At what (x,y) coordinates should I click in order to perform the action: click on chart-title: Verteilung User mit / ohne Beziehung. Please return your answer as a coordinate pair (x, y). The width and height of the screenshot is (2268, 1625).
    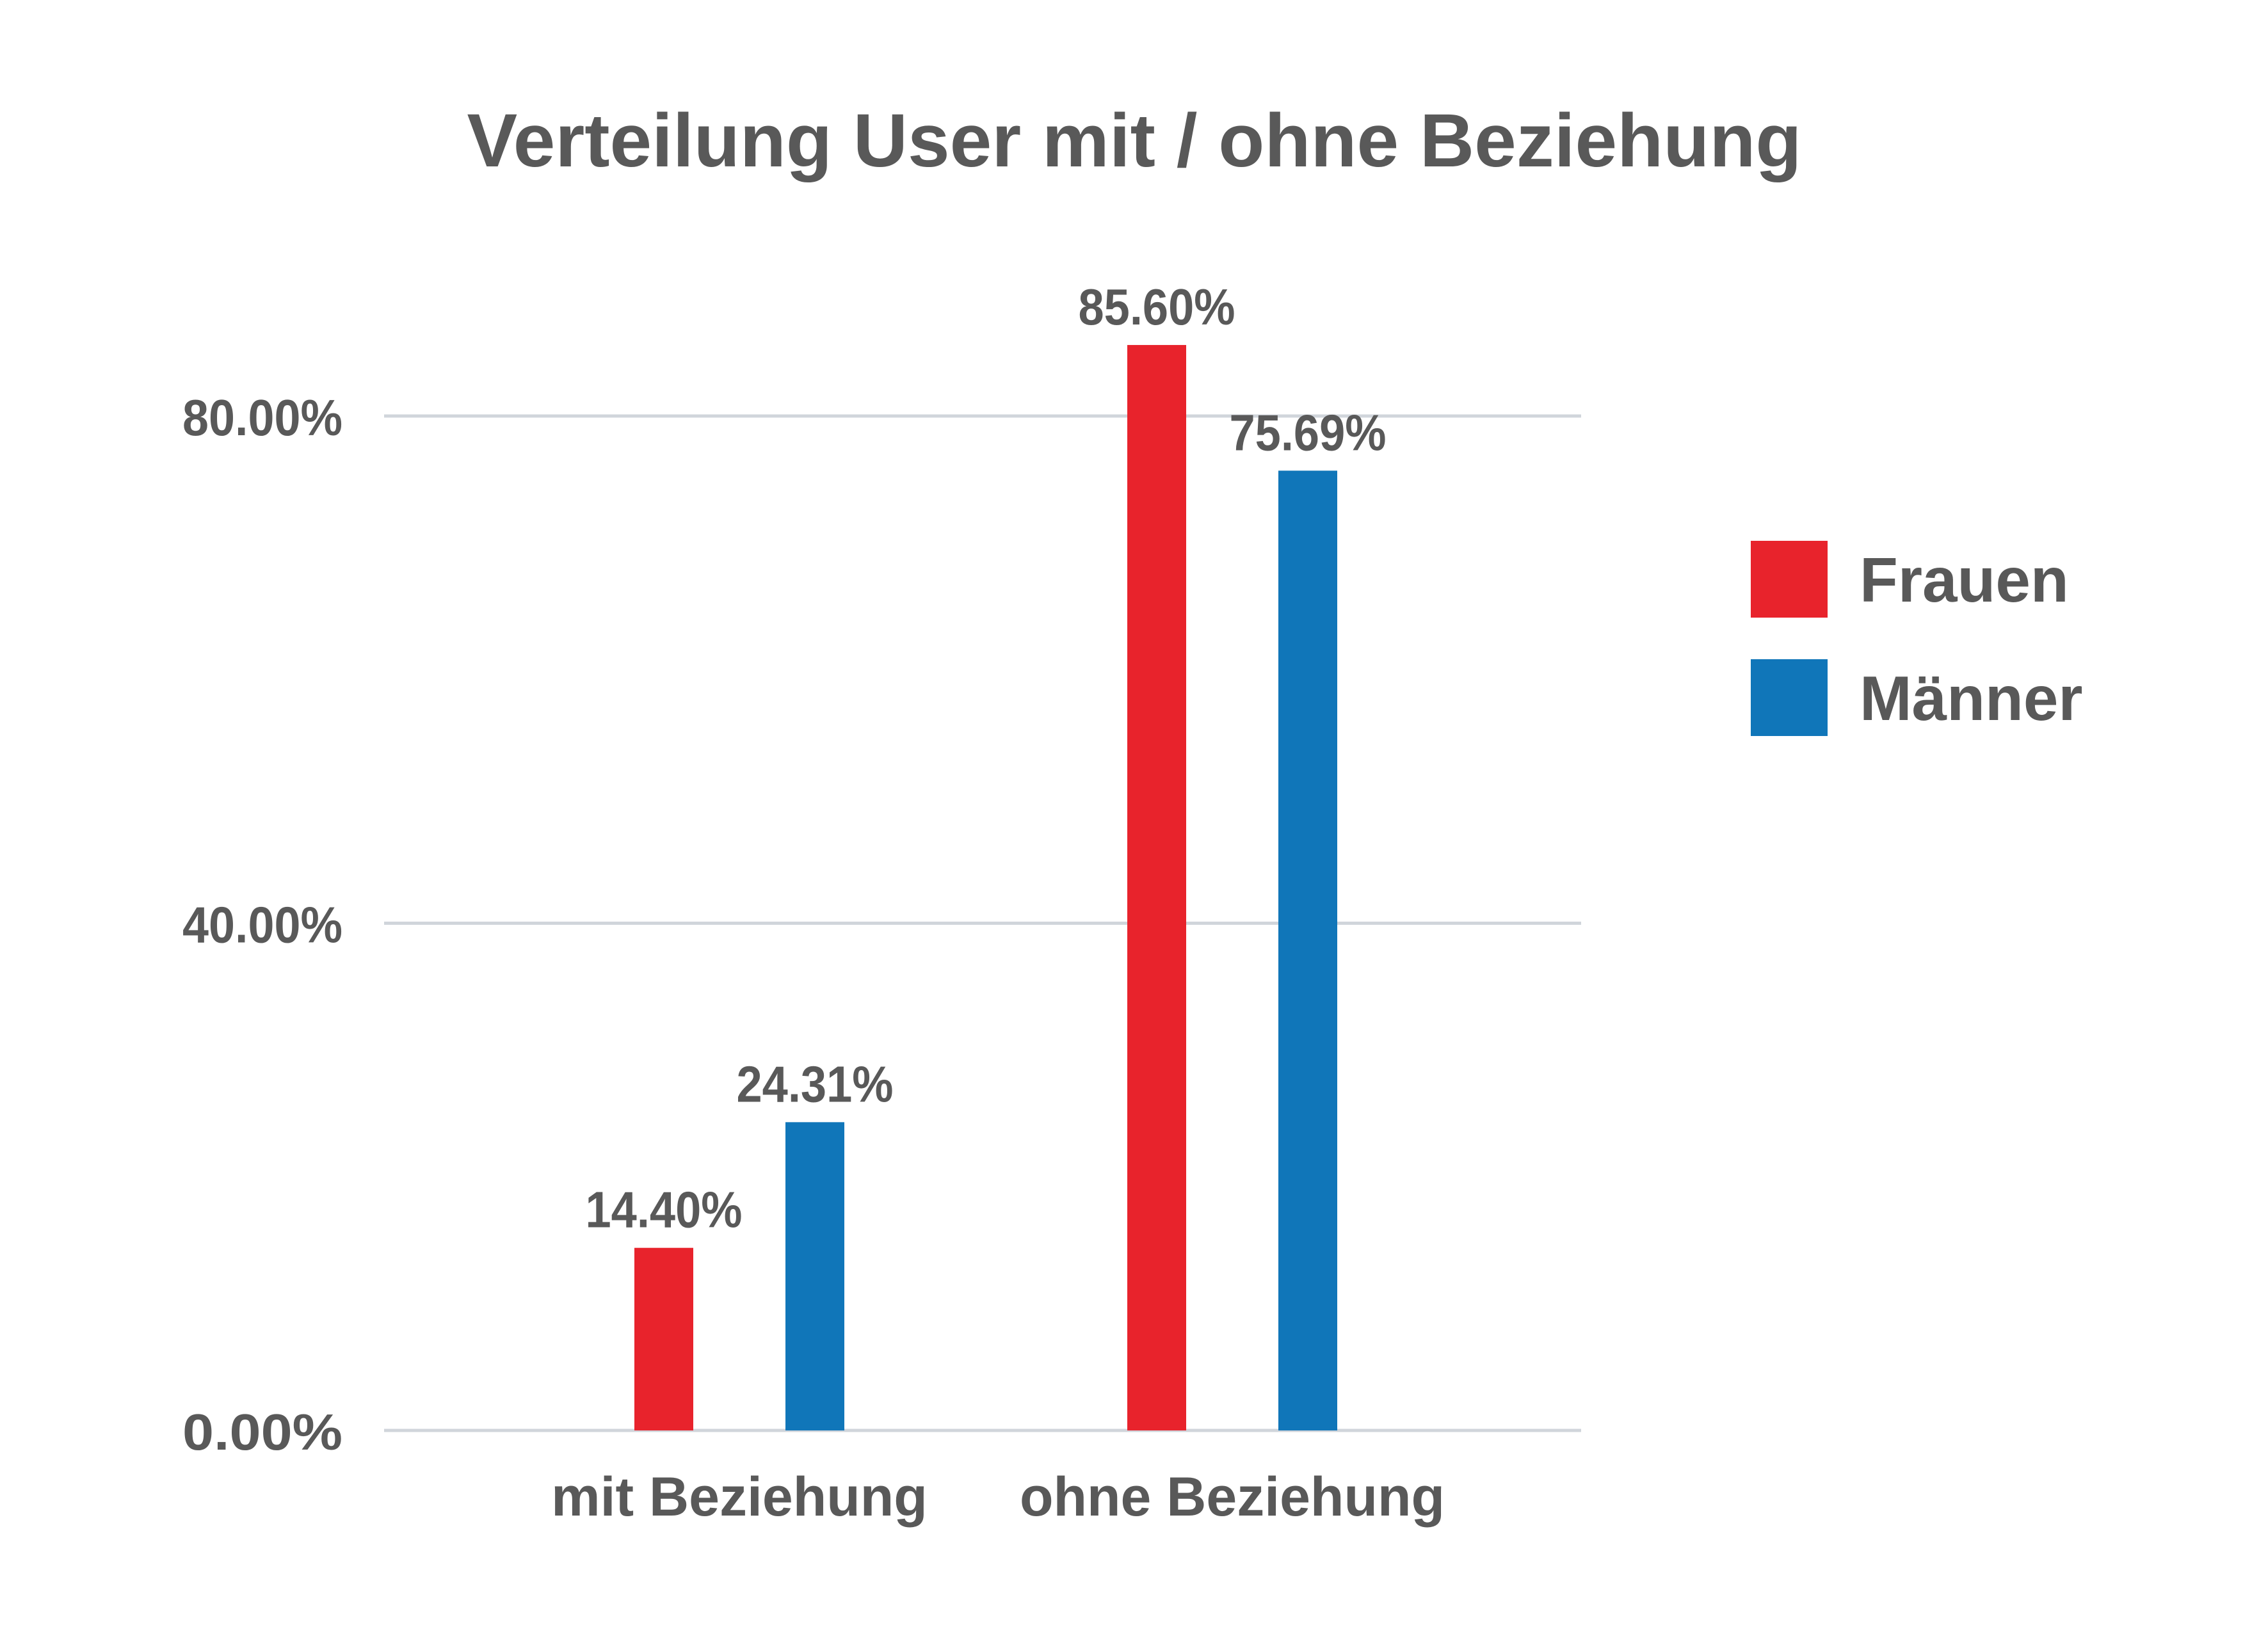
    Looking at the image, I should click on (1134, 141).